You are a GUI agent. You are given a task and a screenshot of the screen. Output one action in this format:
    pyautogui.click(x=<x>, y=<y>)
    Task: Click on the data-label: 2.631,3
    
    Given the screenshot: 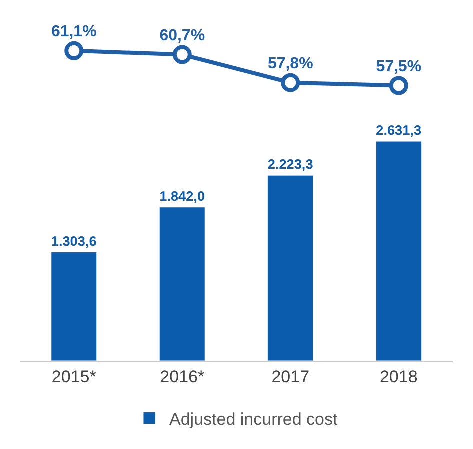 What is the action you would take?
    pyautogui.click(x=399, y=130)
    